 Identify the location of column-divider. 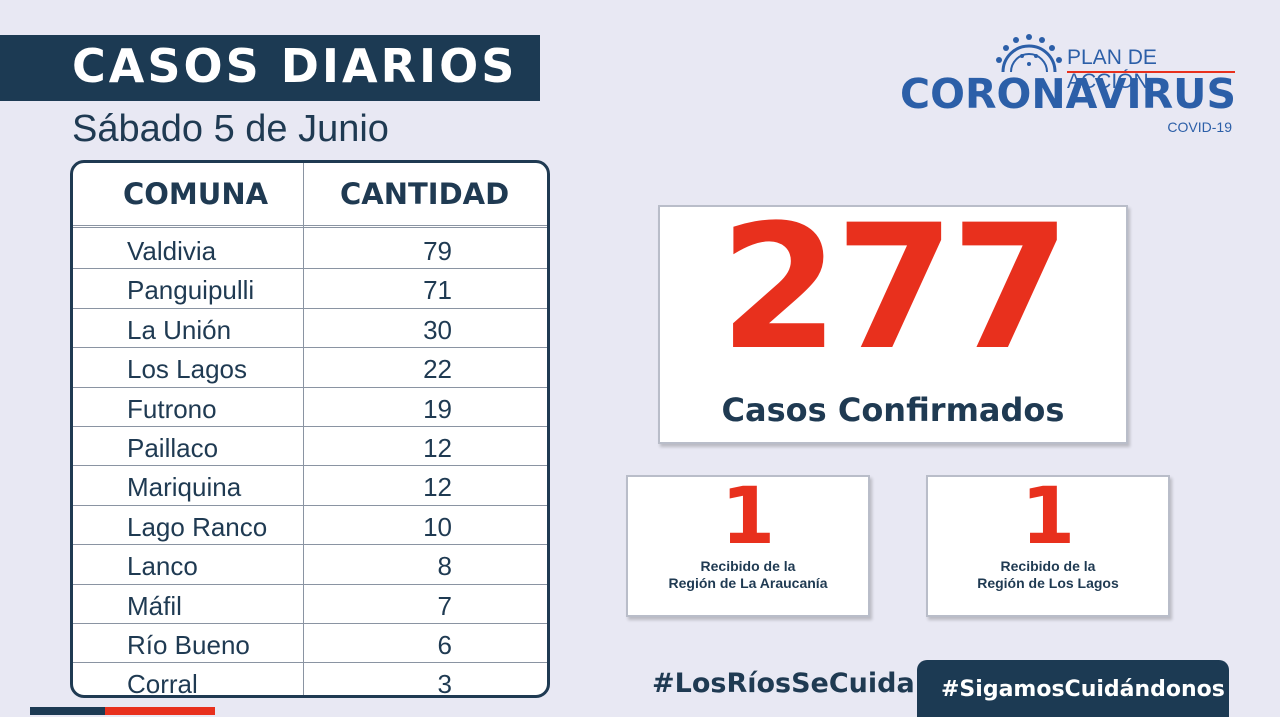
(303, 429).